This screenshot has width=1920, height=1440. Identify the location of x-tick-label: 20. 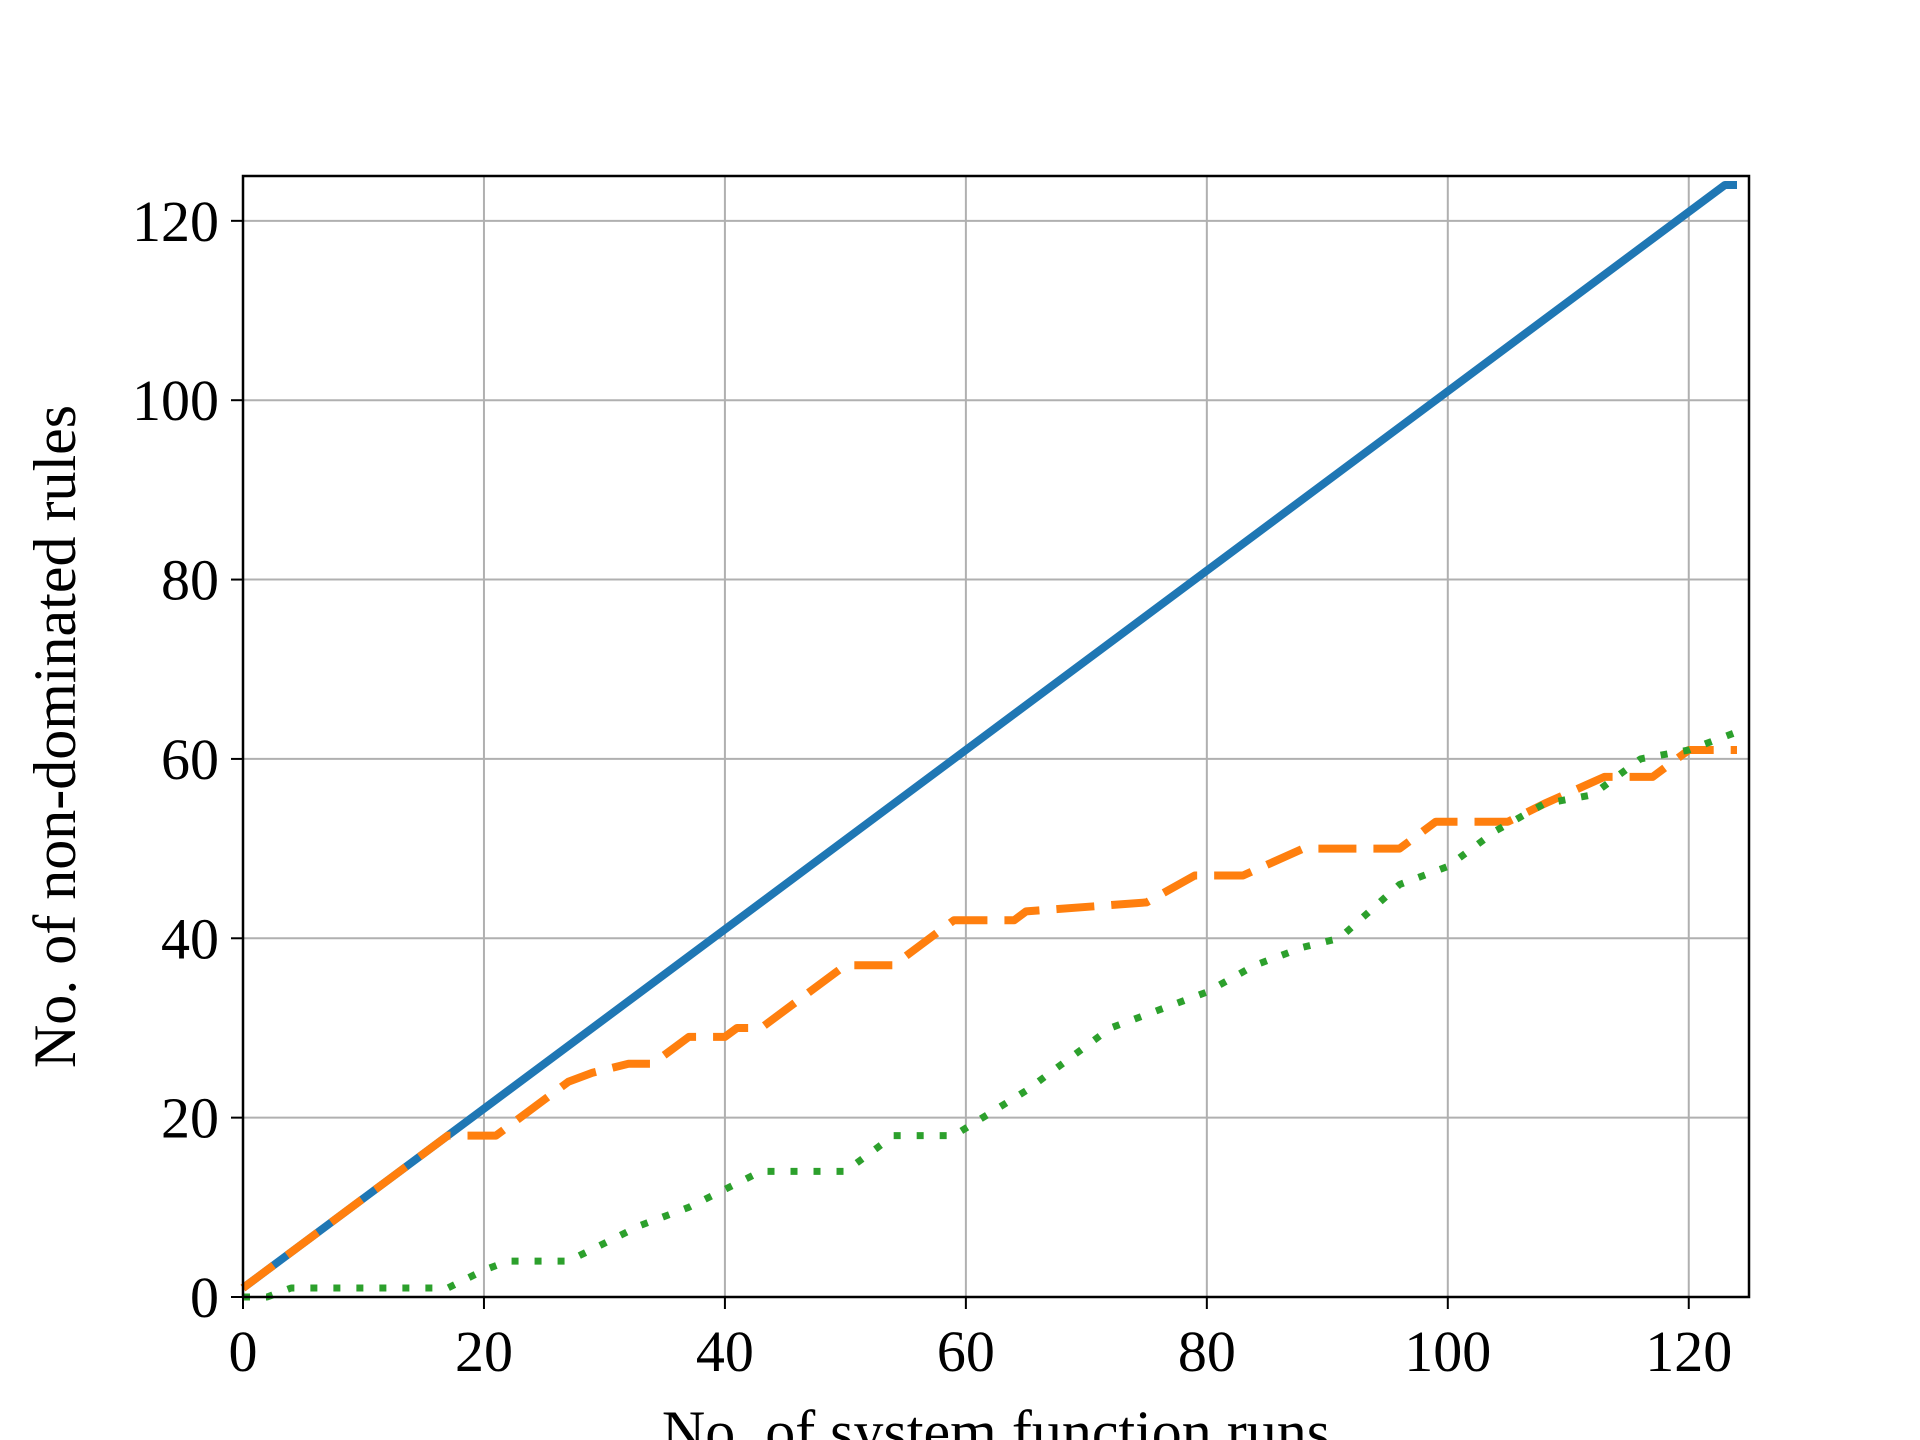
(484, 1351).